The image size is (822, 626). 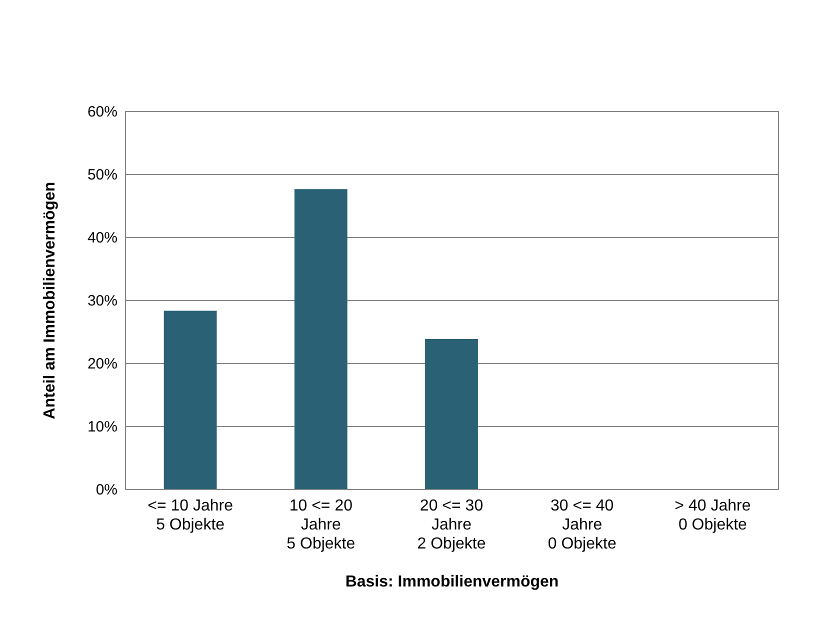 What do you see at coordinates (107, 490) in the screenshot?
I see `y-tick-label: 0%` at bounding box center [107, 490].